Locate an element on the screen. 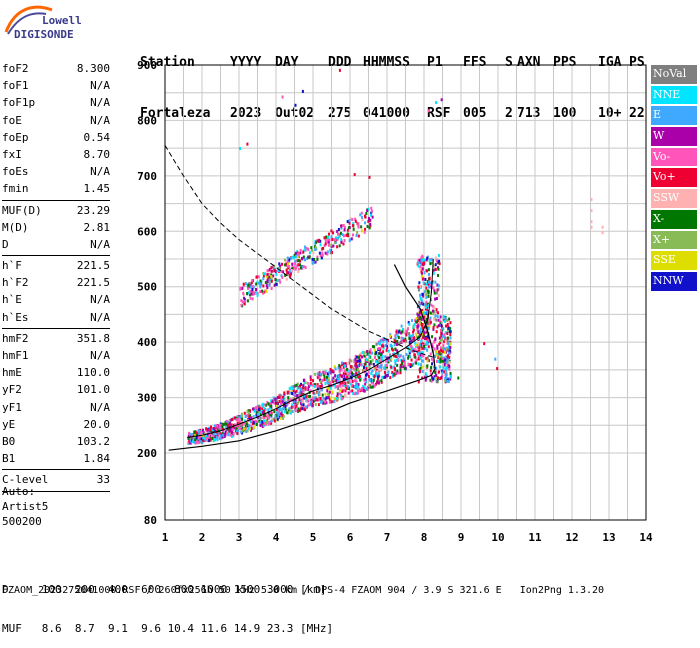 This screenshot has width=700, height=648. y-tick-label: 900 is located at coordinates (147, 65).